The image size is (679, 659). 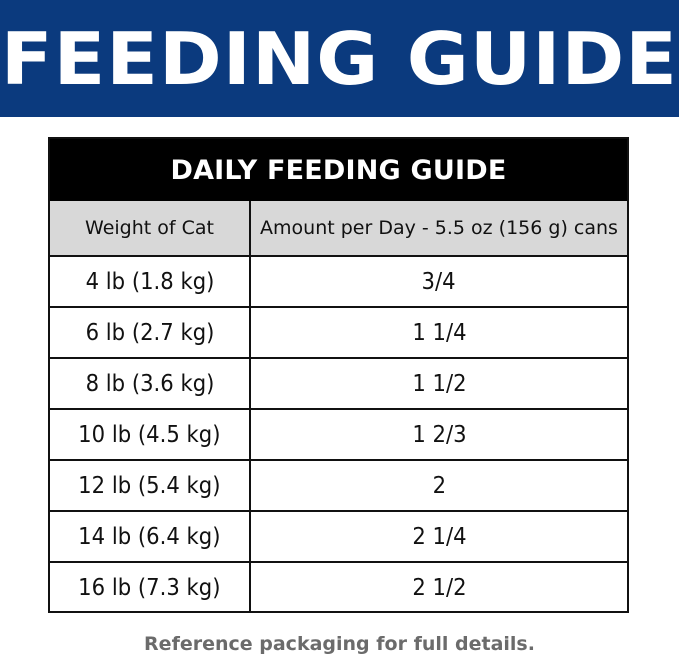 What do you see at coordinates (150, 228) in the screenshot?
I see `column-header-weight: Weight of Cat` at bounding box center [150, 228].